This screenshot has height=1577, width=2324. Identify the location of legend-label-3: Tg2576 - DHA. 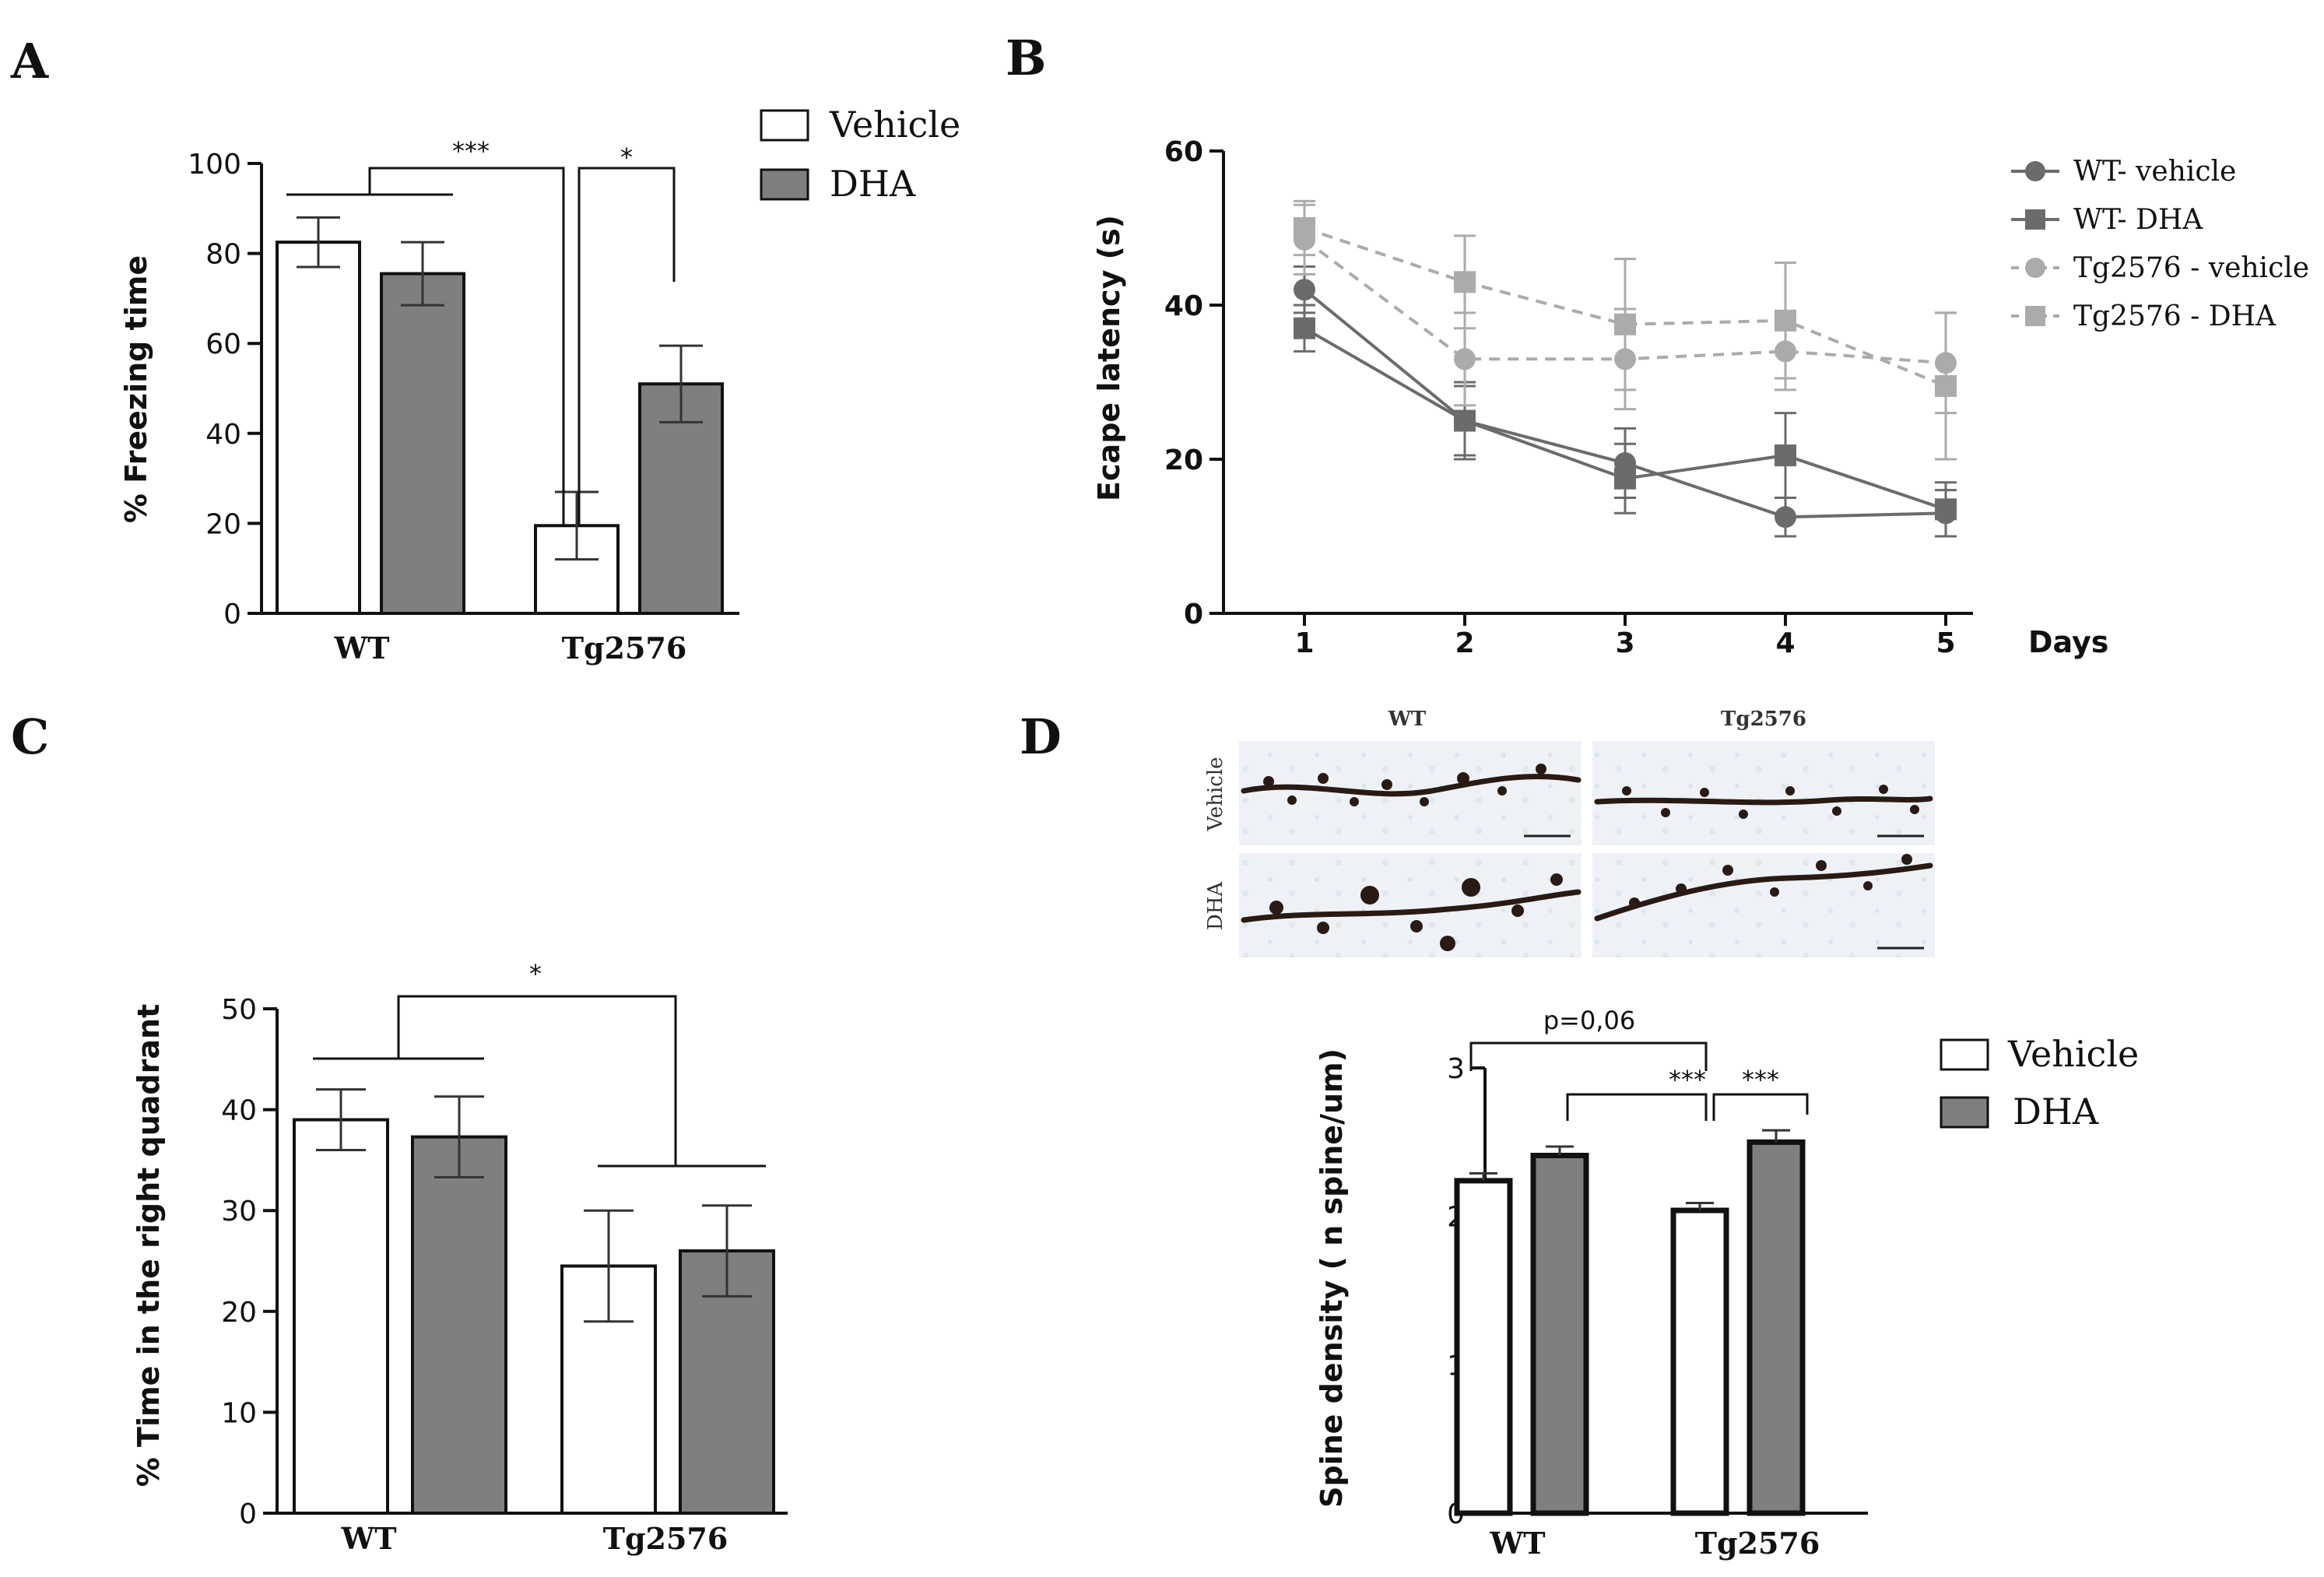
(2175, 316).